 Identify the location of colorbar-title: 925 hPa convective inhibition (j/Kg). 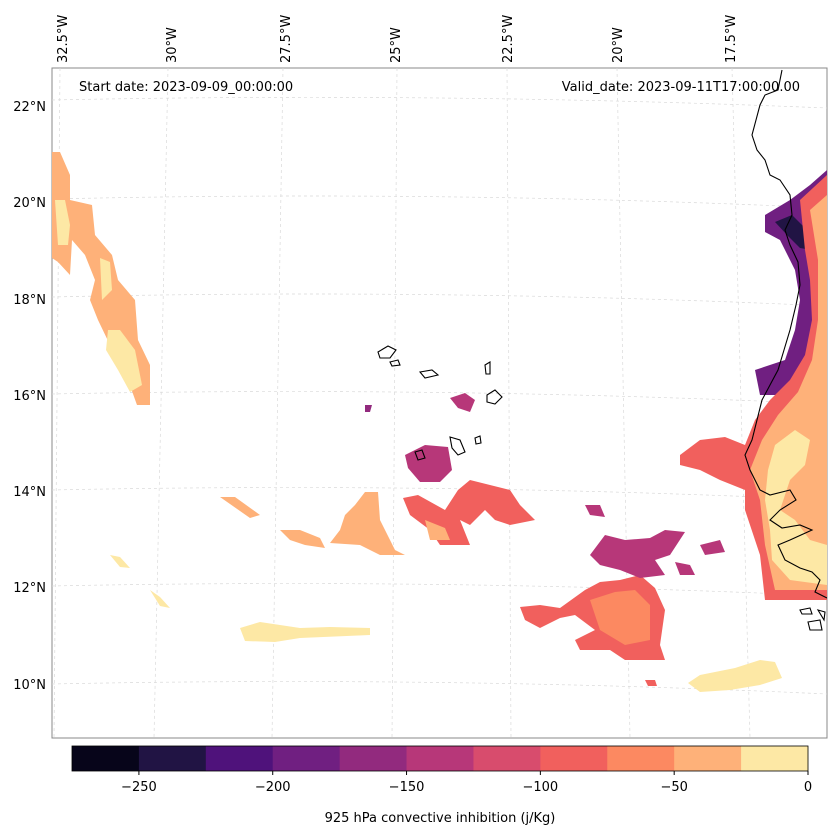
(440, 818).